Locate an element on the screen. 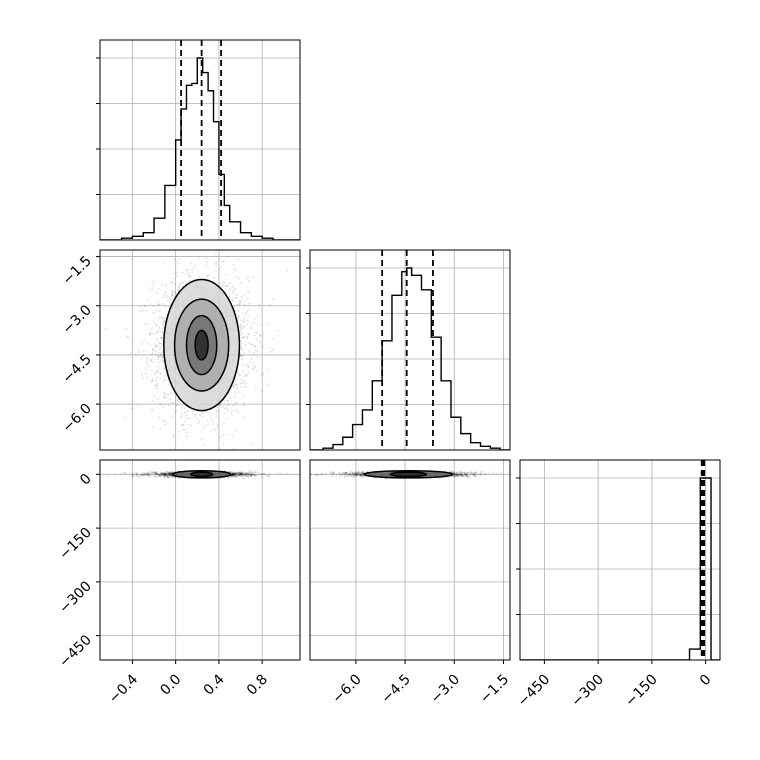 The height and width of the screenshot is (760, 760). panel-frame is located at coordinates (620, 560).